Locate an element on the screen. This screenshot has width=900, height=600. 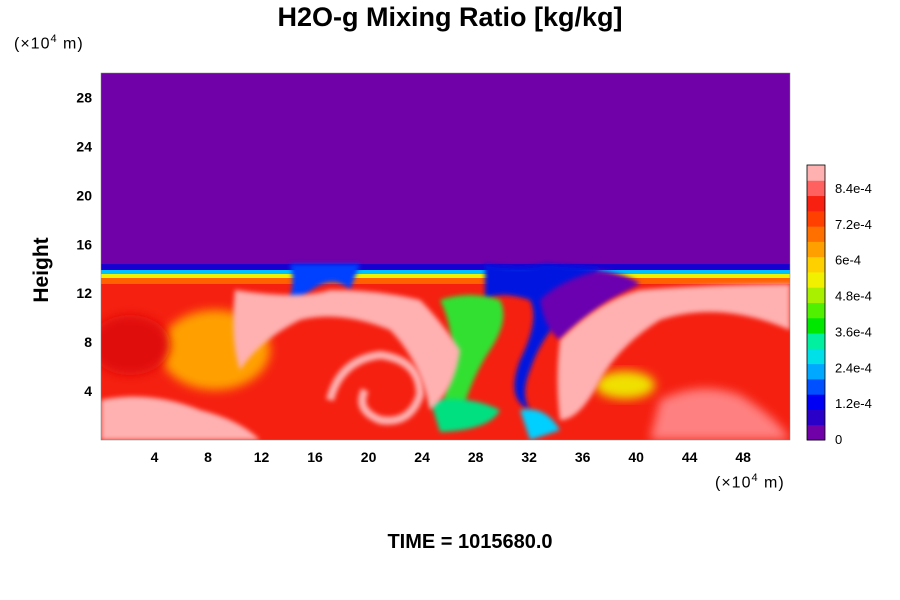
dry-tongue is located at coordinates (590, 305).